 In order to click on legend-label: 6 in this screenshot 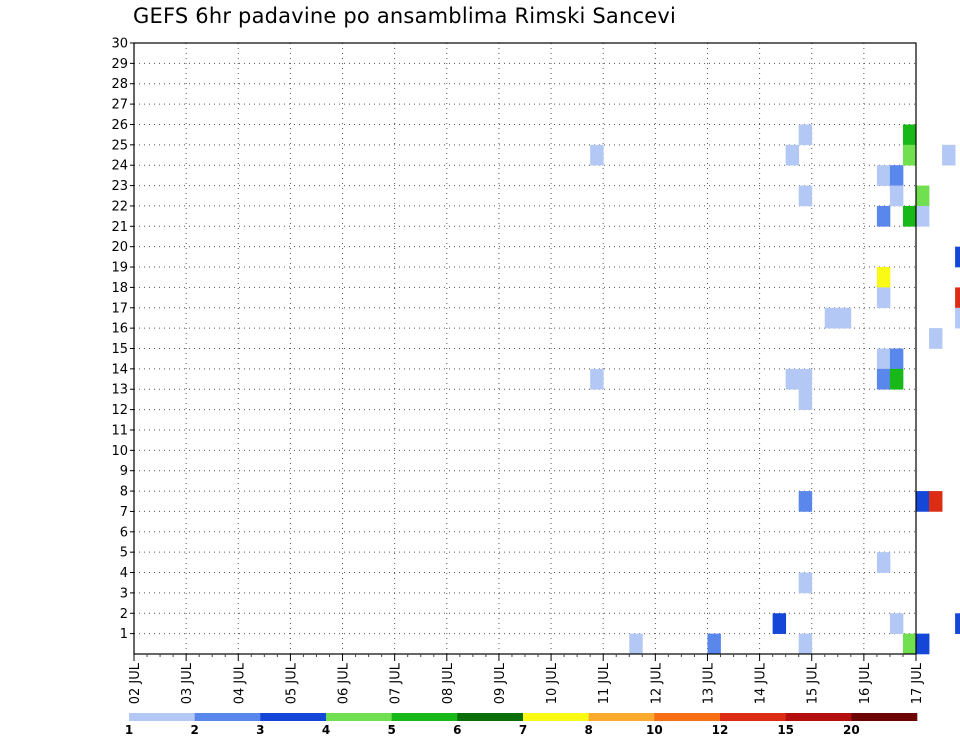, I will do `click(457, 730)`.